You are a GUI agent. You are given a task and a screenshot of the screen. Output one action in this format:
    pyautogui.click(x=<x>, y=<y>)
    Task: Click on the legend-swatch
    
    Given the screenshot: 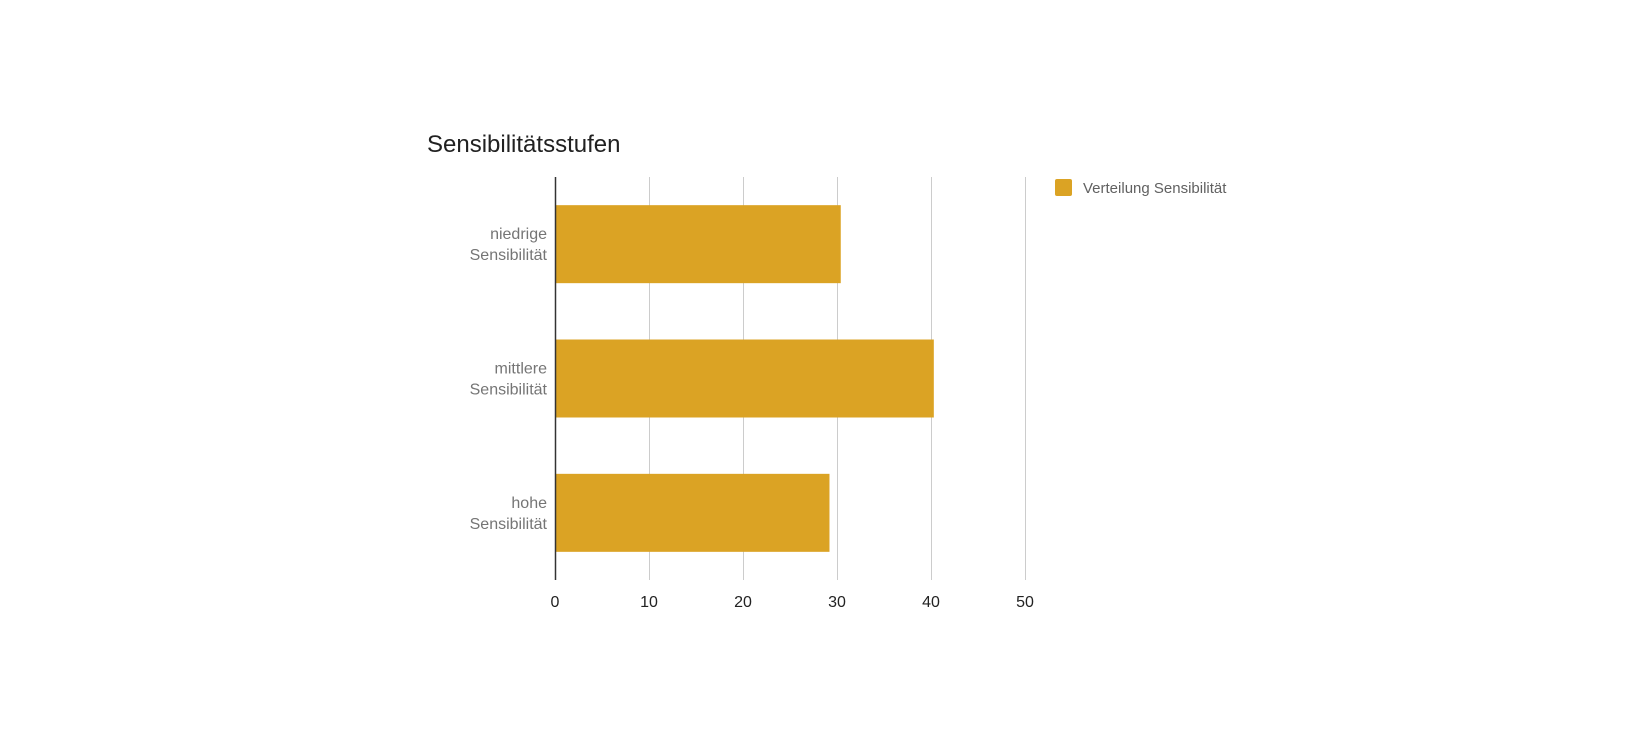 What is the action you would take?
    pyautogui.click(x=1063, y=187)
    